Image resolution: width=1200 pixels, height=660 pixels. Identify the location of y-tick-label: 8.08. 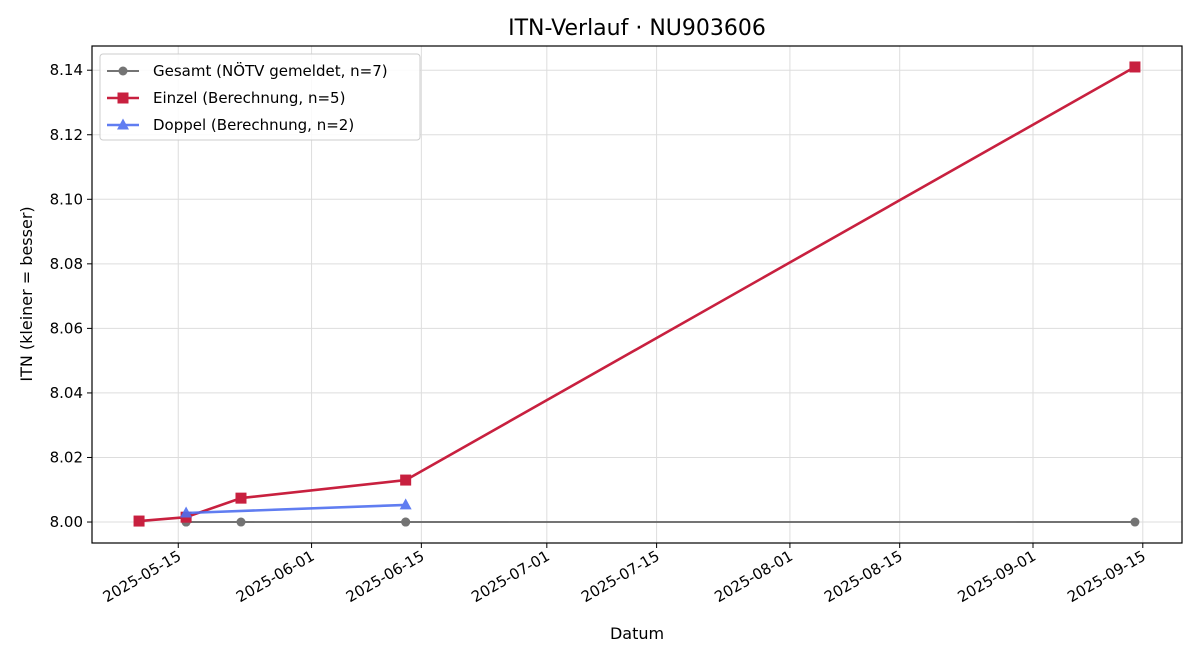
(66, 264).